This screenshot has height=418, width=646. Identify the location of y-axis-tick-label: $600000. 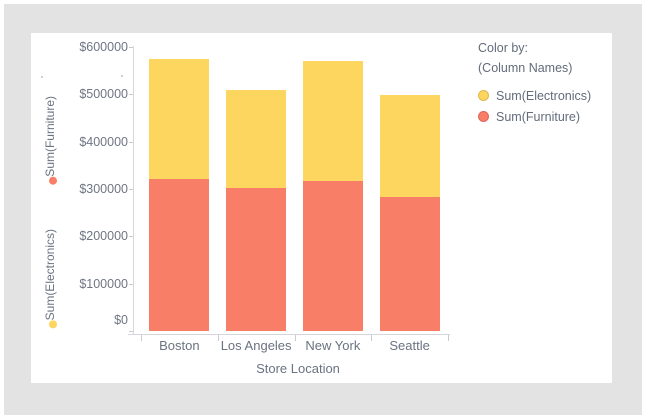
(103, 47).